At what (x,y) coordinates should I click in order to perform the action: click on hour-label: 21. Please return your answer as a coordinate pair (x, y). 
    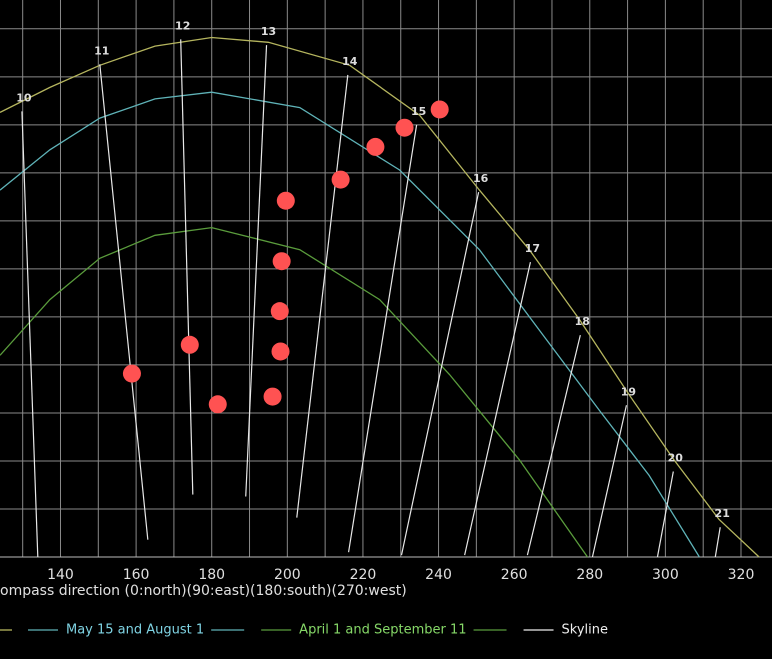
    Looking at the image, I should click on (722, 513).